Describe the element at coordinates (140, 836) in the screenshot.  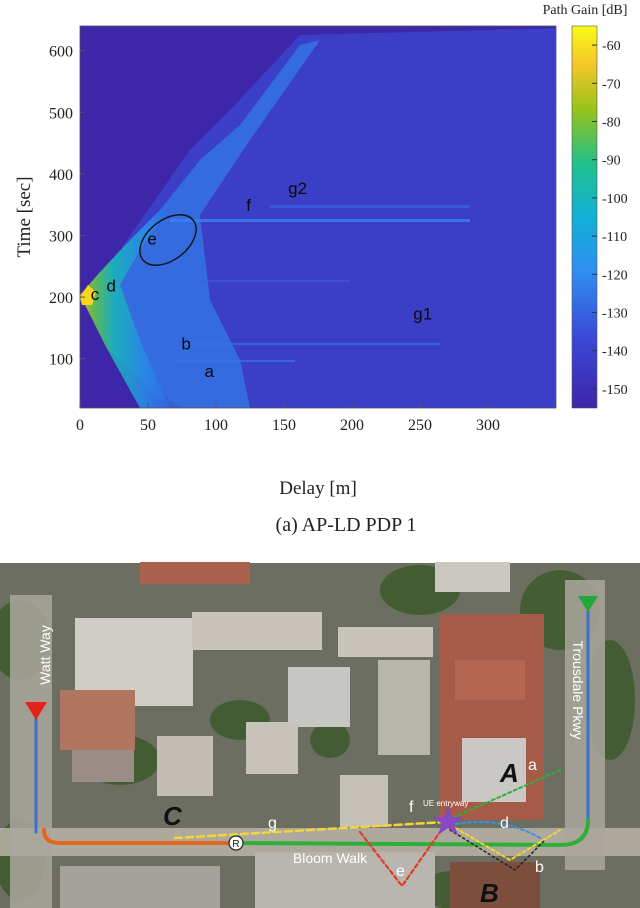
I see `route-orange` at that location.